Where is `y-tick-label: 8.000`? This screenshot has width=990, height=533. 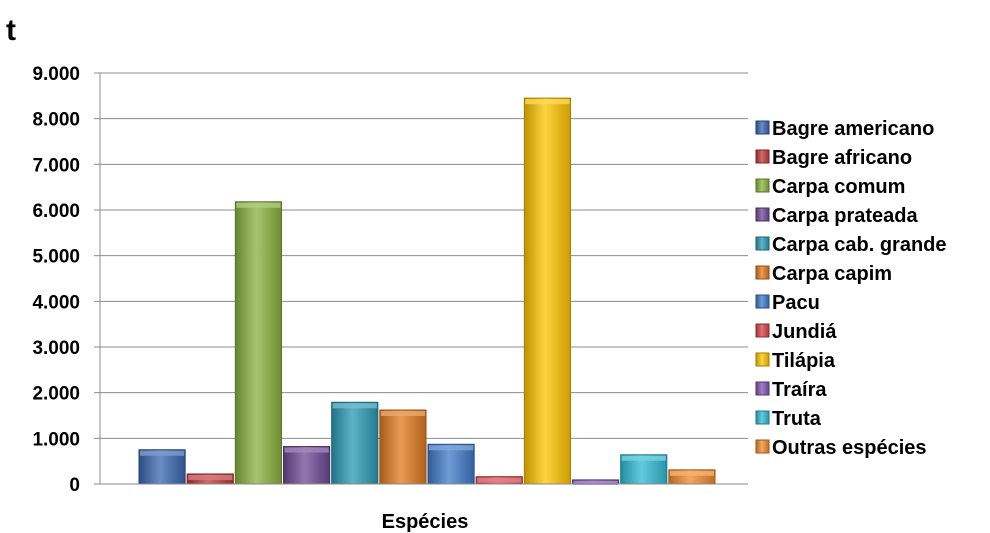 y-tick-label: 8.000 is located at coordinates (56, 120).